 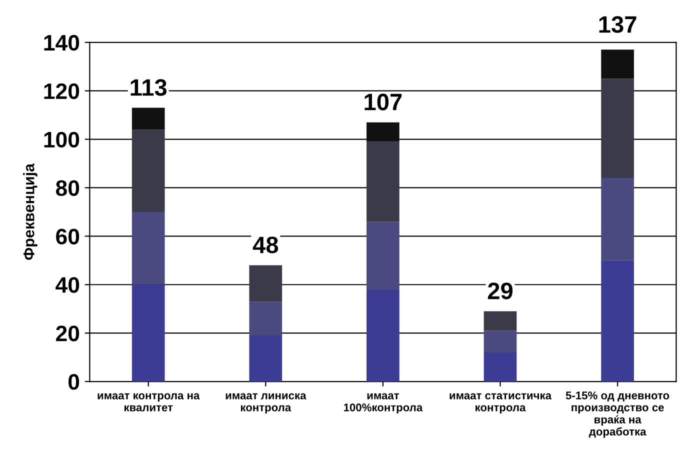 What do you see at coordinates (62, 91) in the screenshot?
I see `y-tick-label: 120` at bounding box center [62, 91].